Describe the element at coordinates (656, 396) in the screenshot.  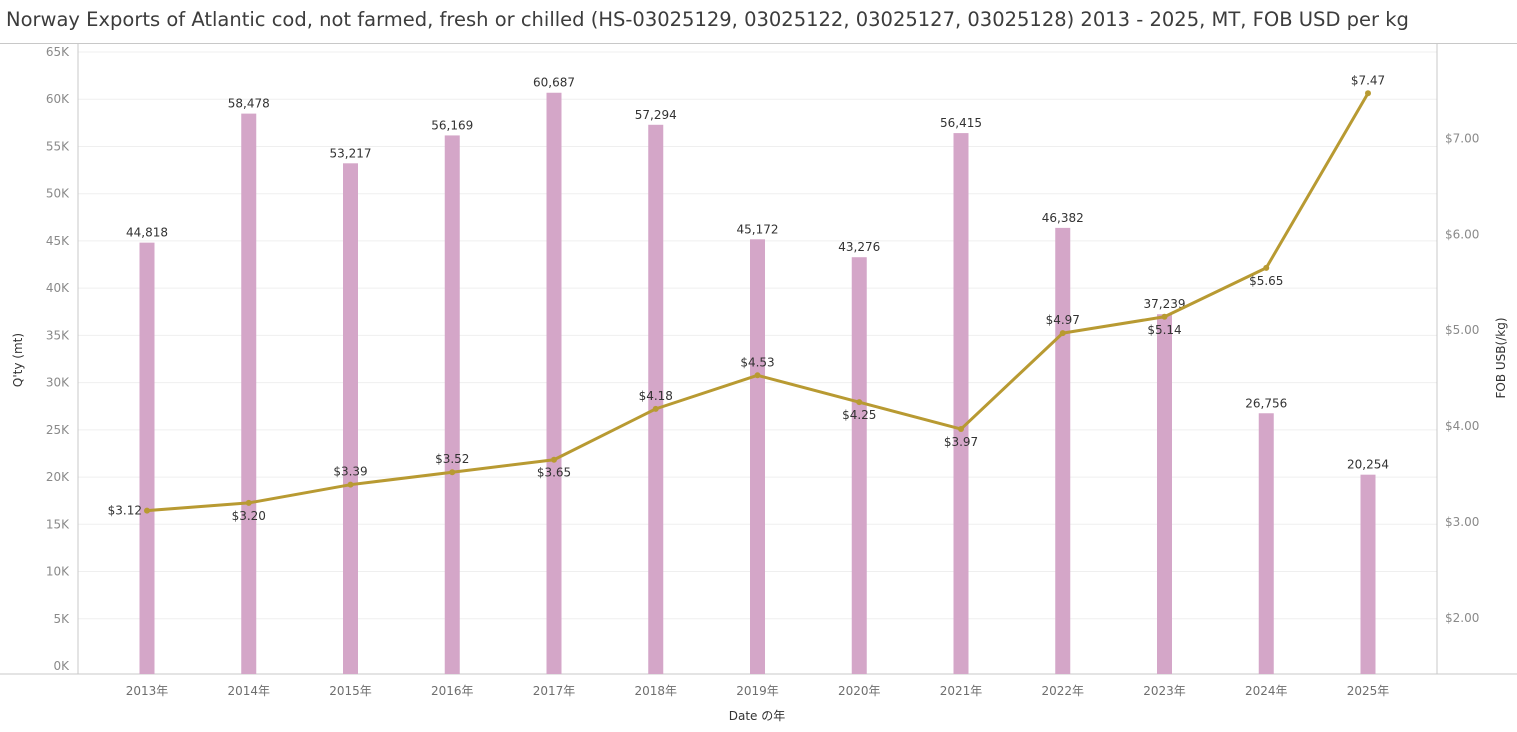
I see `price-value-label: $4.18` at that location.